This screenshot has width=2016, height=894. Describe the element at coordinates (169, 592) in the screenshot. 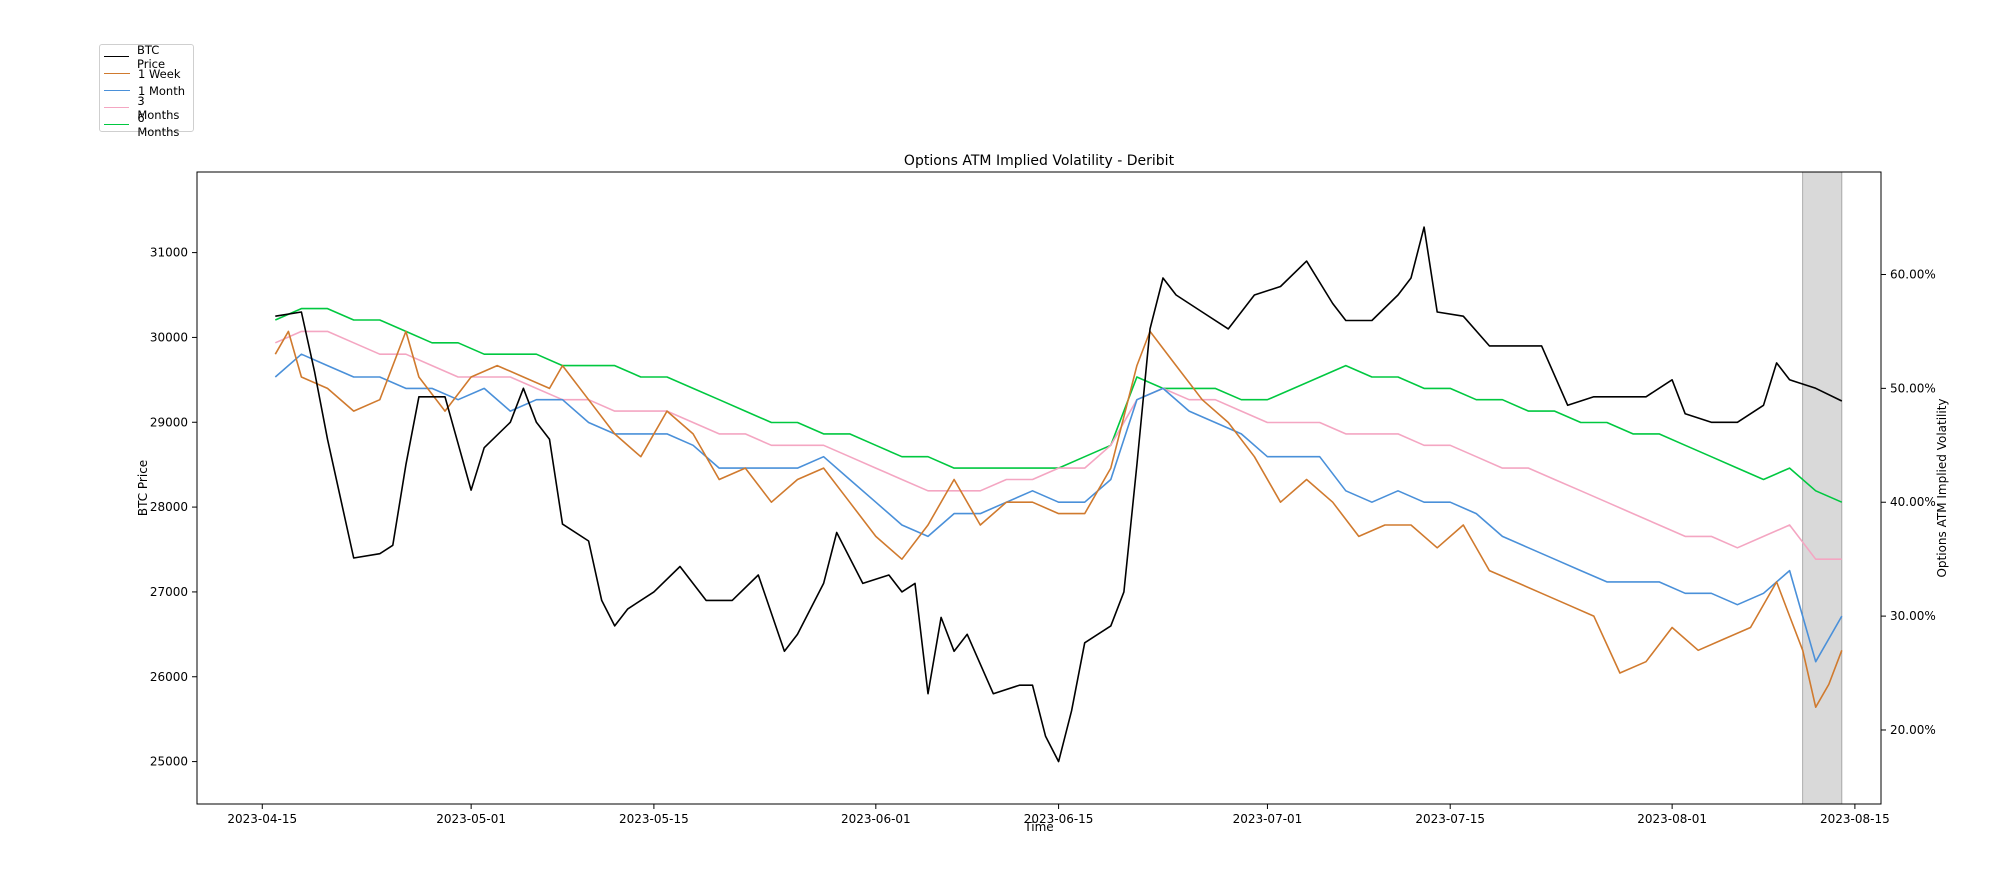

I see `y-left-tick-label: 27000` at that location.